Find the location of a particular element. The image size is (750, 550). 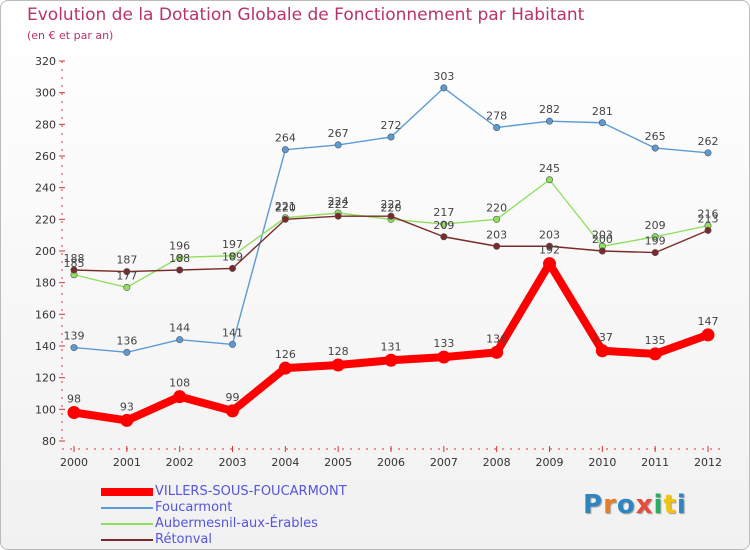

x-tick-label: 2010 is located at coordinates (602, 462).